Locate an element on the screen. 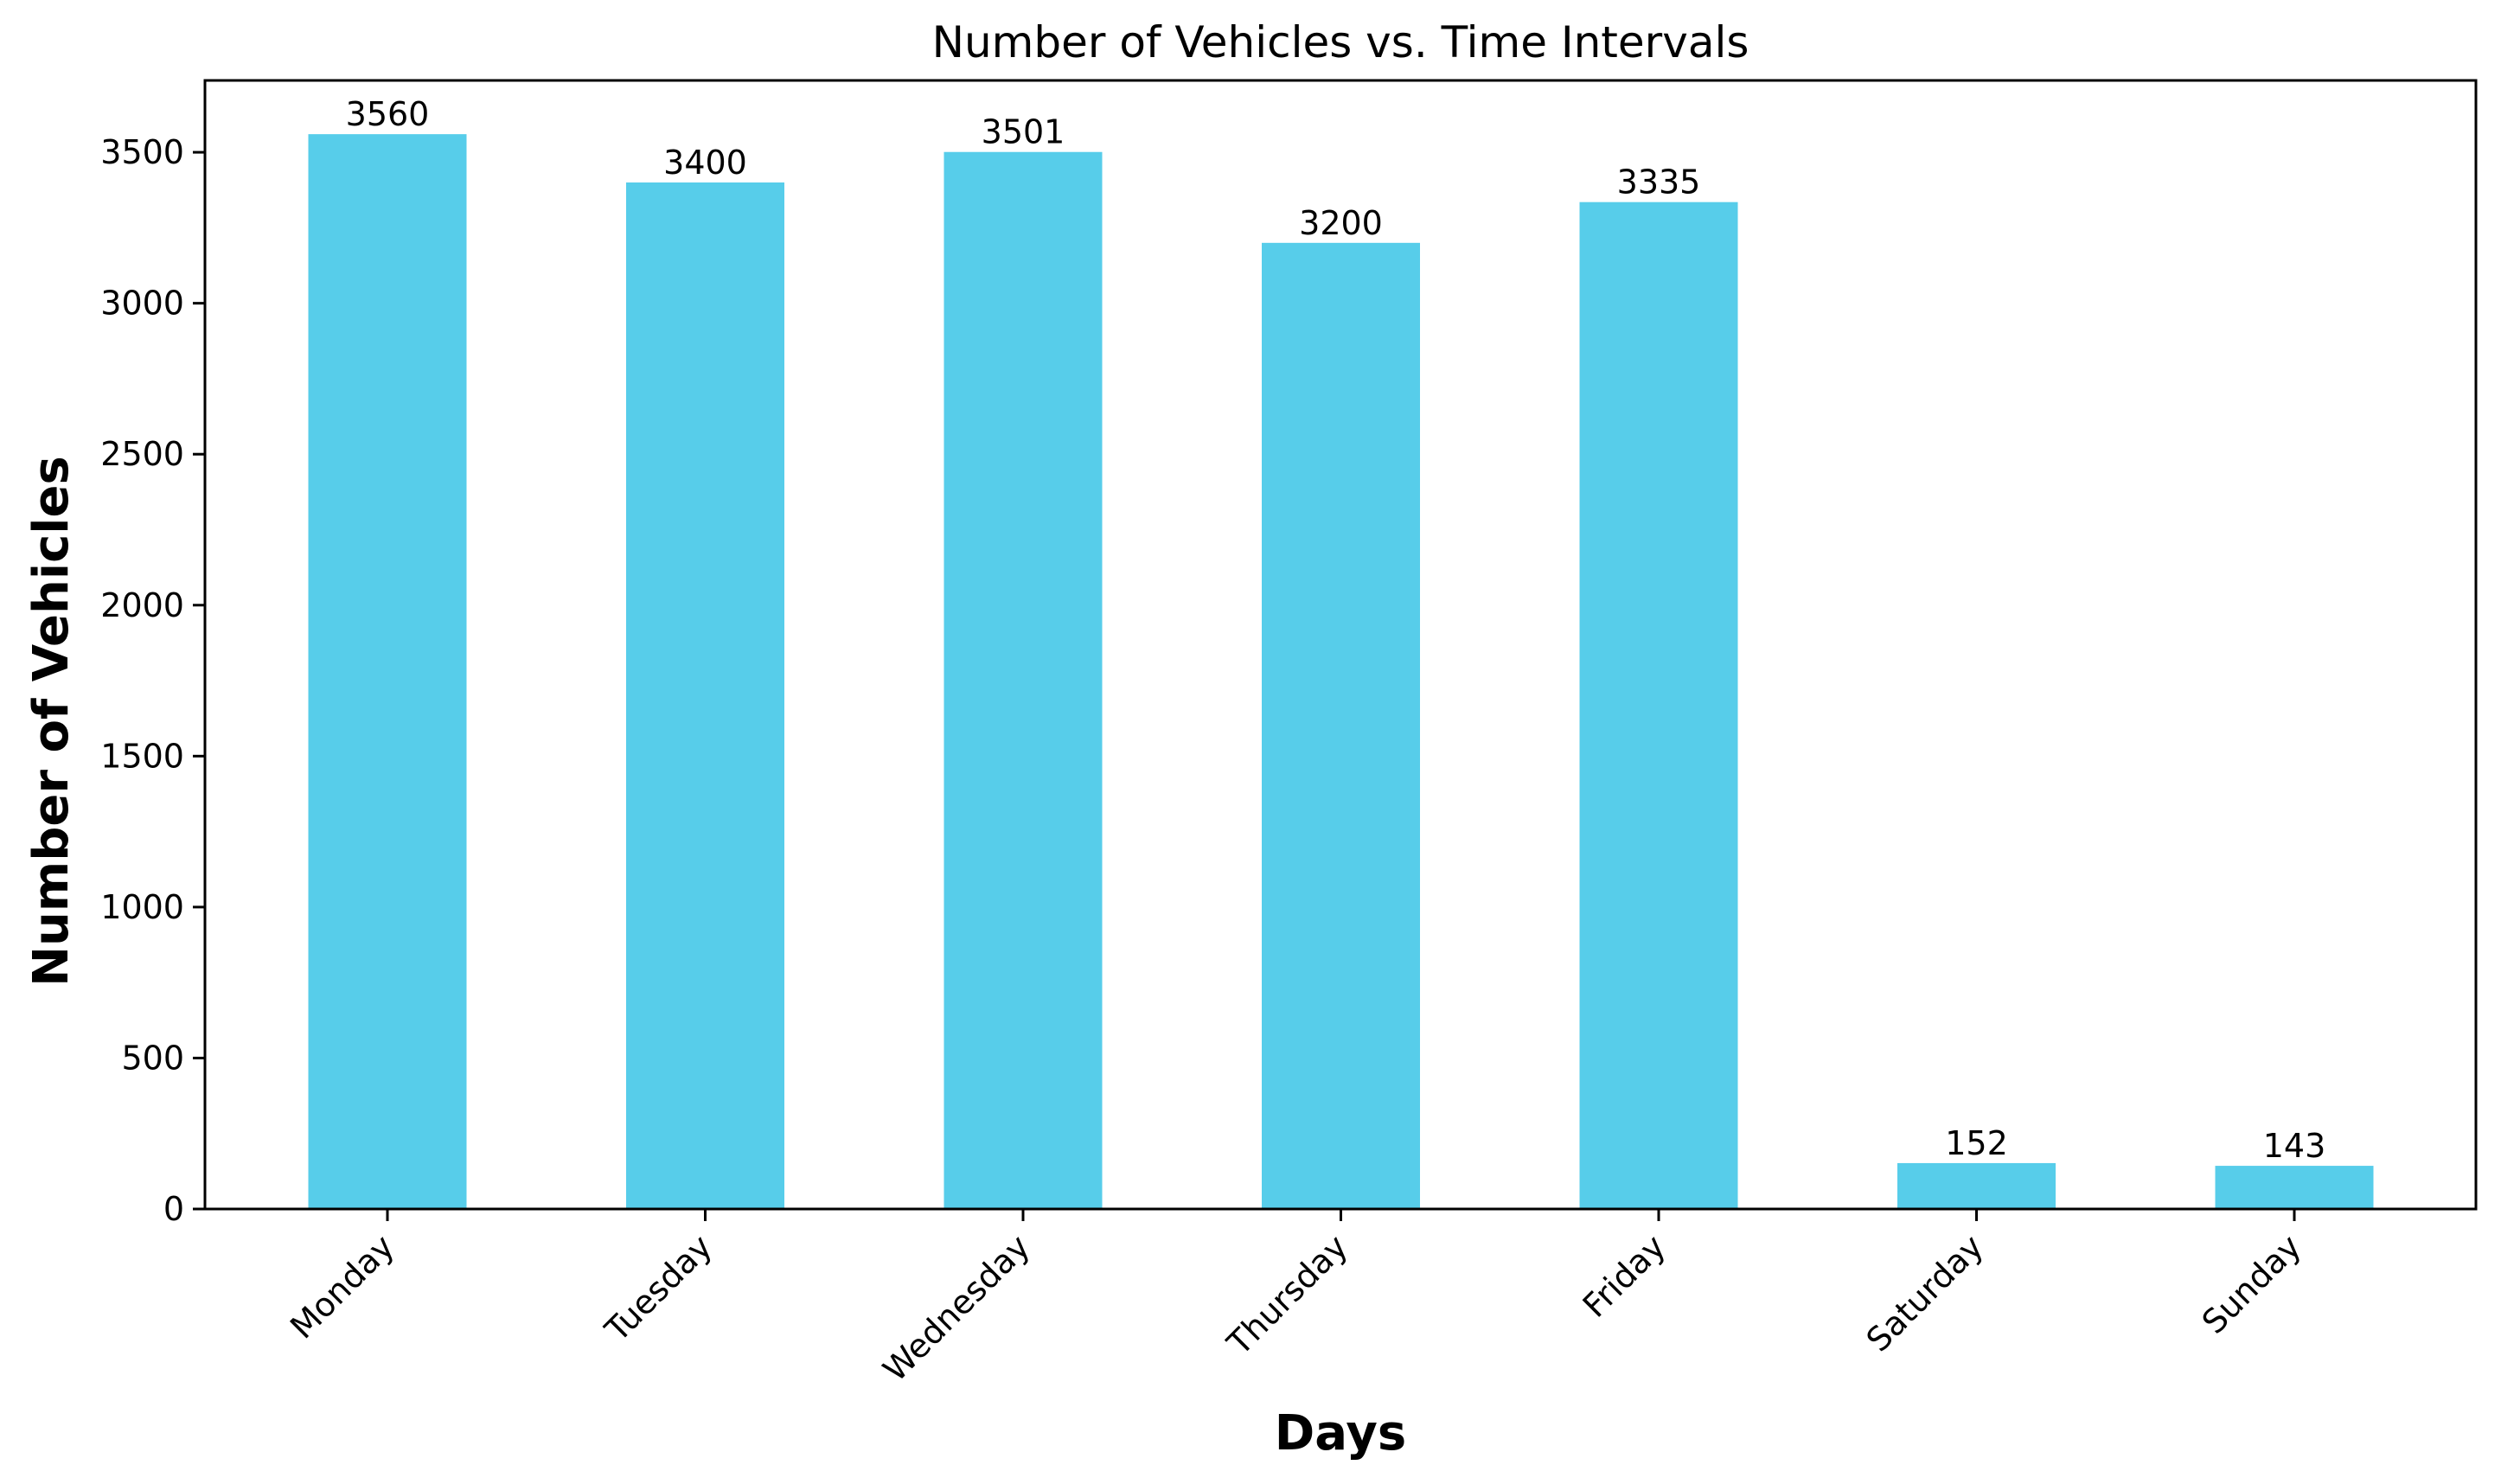  x-tick-label-wednesday: Wednesday is located at coordinates (957, 1308).